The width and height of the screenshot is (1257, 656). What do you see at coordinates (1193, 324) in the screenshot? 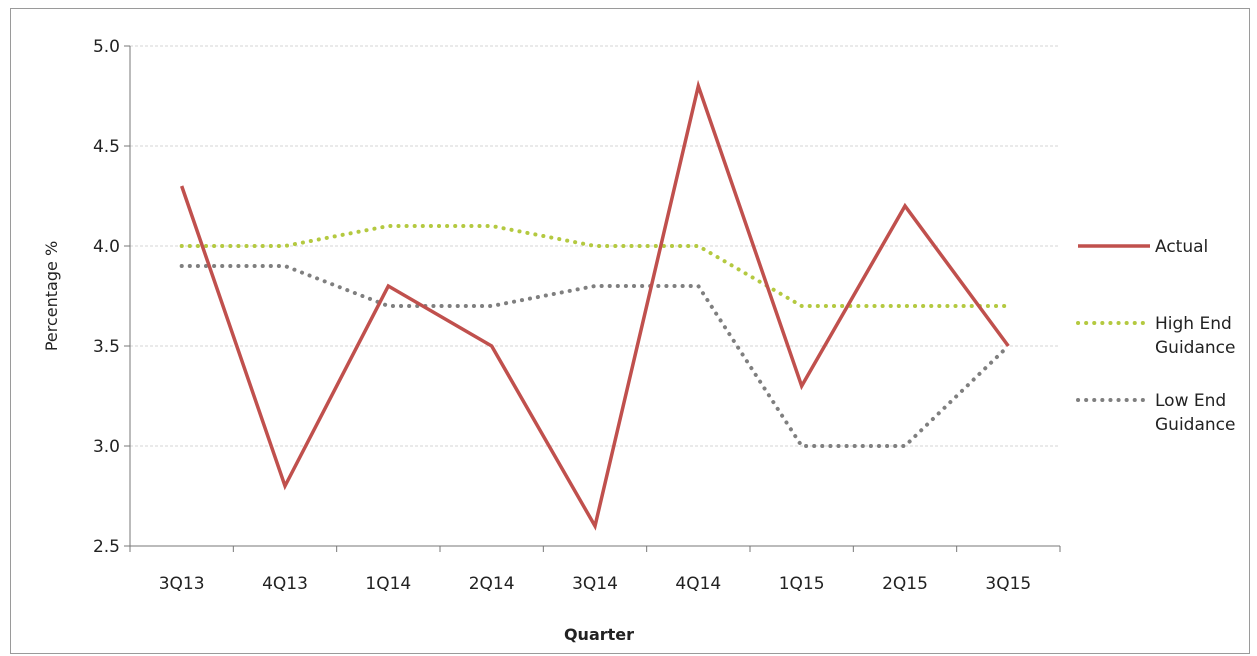
I see `legend-label: High End` at bounding box center [1193, 324].